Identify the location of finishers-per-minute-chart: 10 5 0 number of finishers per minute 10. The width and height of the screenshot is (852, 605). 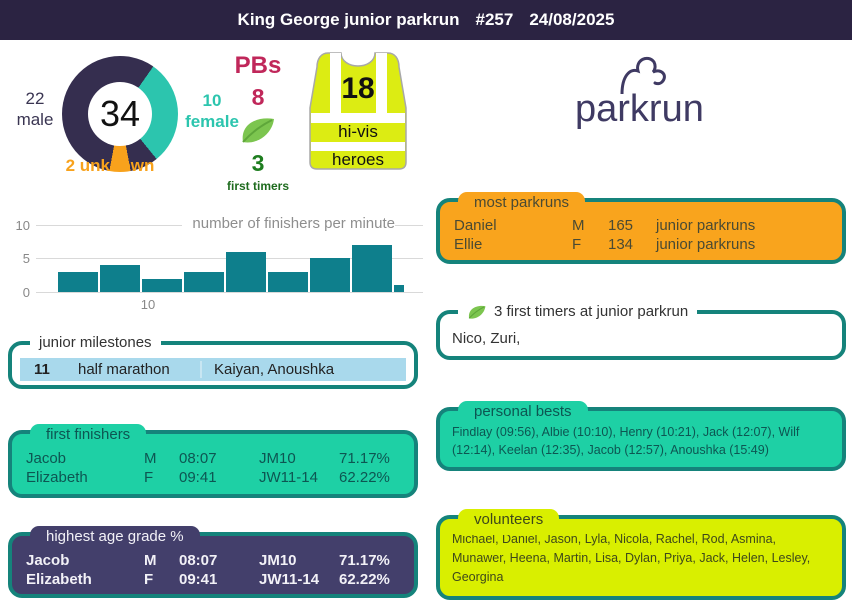
(215, 263).